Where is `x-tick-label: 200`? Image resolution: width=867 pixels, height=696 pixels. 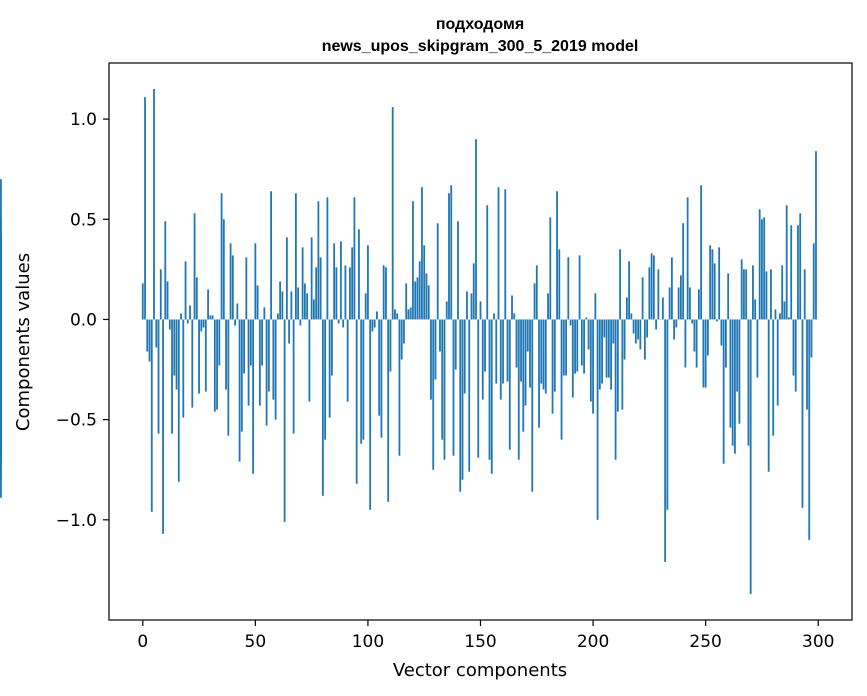
x-tick-label: 200 is located at coordinates (593, 642).